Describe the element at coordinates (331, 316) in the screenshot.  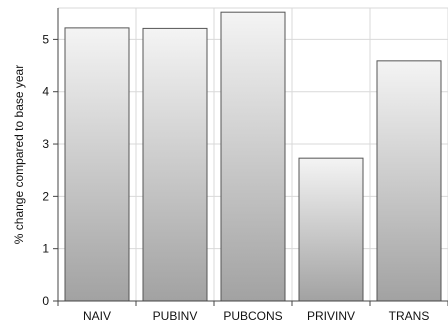
I see `x-tick-label: PRIVINV` at that location.